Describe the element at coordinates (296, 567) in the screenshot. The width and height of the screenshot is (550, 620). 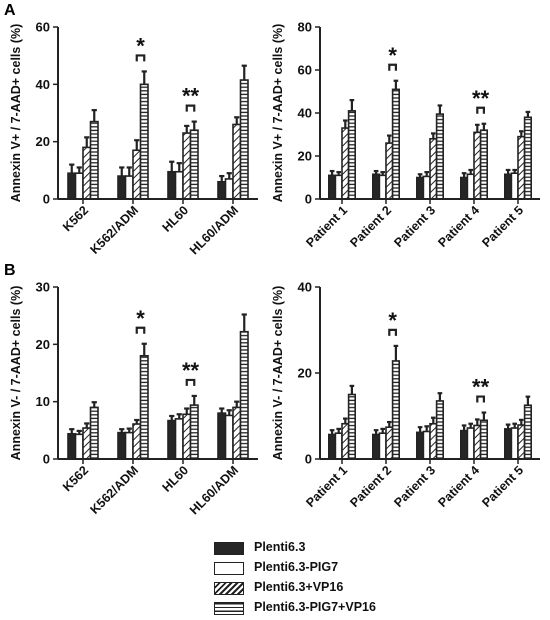
I see `legend-label: Plenti6.3-PIG7` at that location.